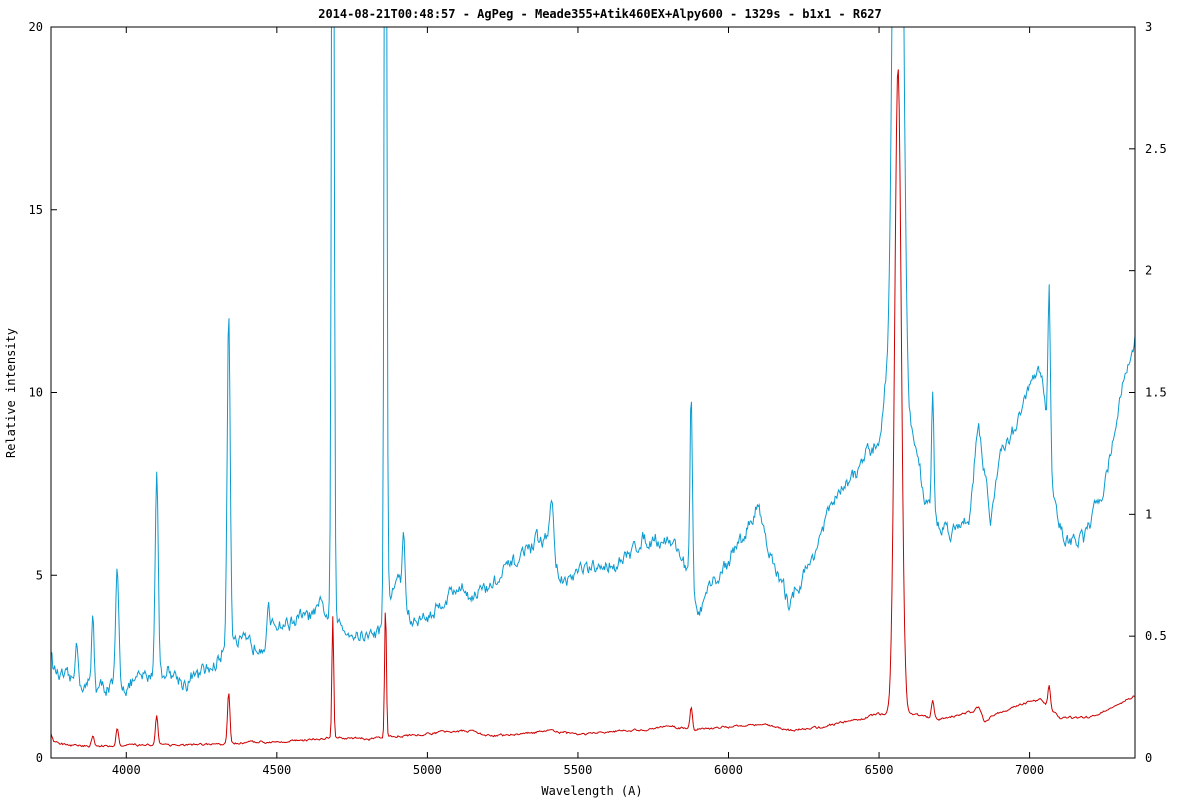 The width and height of the screenshot is (1200, 800). What do you see at coordinates (1029, 770) in the screenshot?
I see `x-tick-label: 7000` at bounding box center [1029, 770].